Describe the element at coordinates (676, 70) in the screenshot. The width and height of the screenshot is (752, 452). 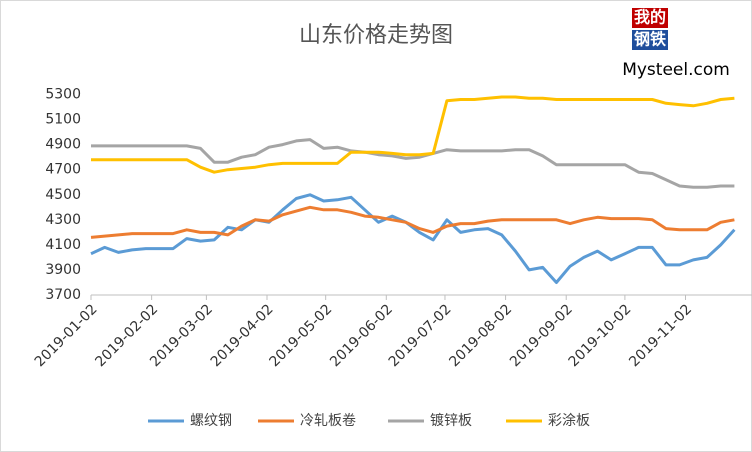
I see `logo-text: Mysteel.com` at that location.